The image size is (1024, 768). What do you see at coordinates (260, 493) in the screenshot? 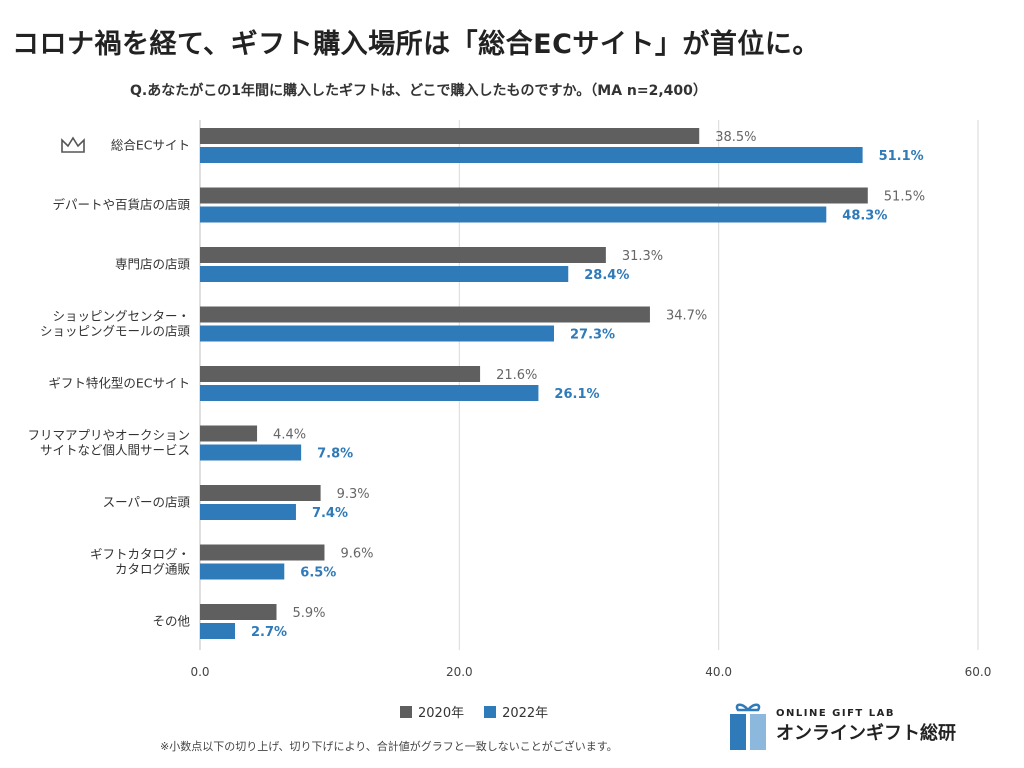
I see `bar-2020年-6` at bounding box center [260, 493].